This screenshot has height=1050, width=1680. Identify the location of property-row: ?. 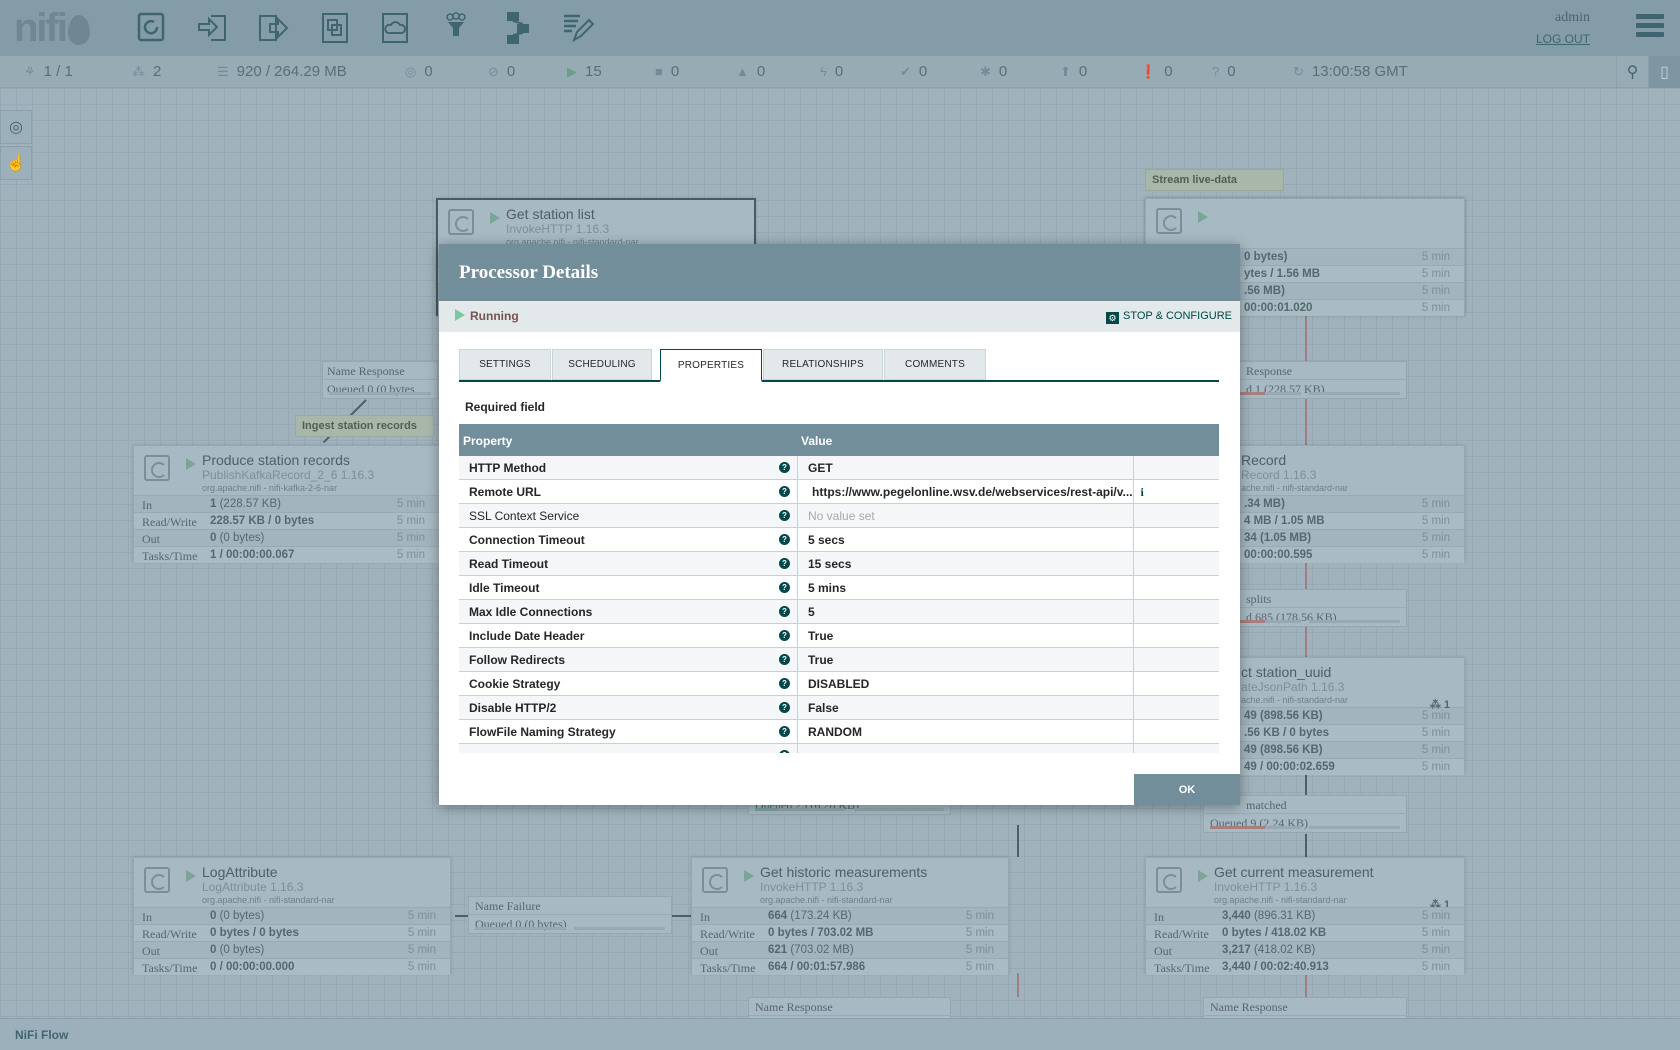
(839, 748).